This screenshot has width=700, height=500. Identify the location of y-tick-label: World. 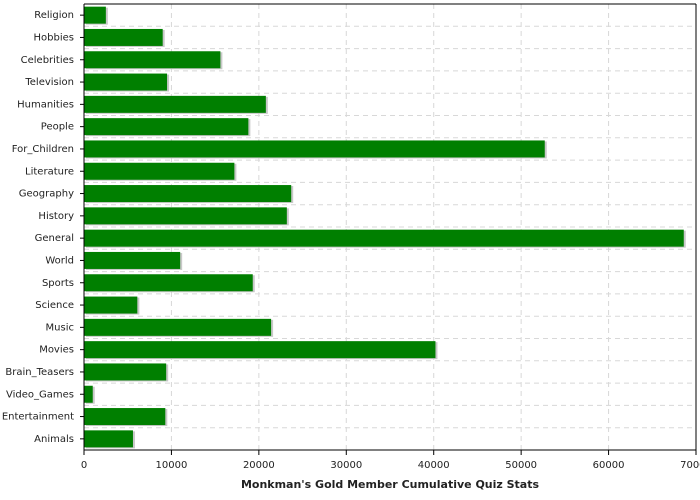
(59, 260).